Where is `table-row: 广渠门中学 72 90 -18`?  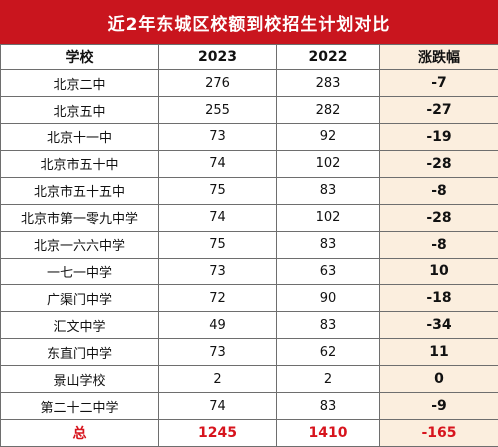 table-row: 广渠门中学 72 90 -18 is located at coordinates (249, 298).